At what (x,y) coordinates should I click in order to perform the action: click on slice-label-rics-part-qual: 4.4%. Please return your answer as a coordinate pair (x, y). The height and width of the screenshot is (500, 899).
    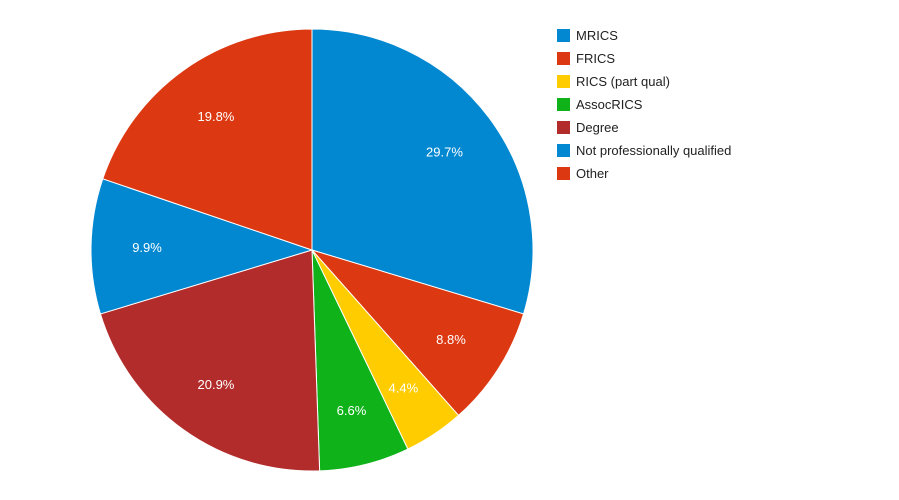
    Looking at the image, I should click on (404, 387).